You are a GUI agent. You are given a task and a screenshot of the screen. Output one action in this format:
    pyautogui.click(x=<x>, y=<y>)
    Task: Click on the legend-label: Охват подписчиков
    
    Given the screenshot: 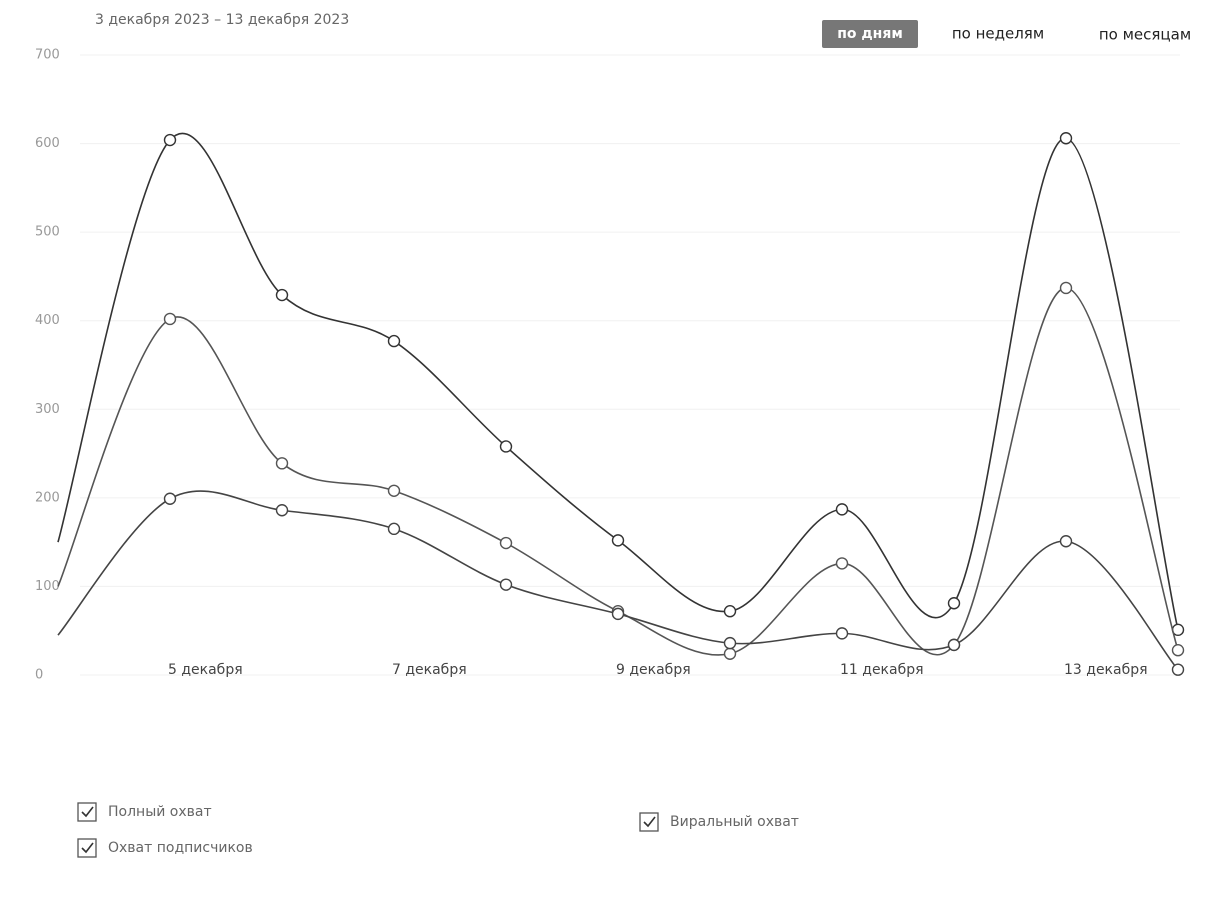 What is the action you would take?
    pyautogui.click(x=180, y=848)
    